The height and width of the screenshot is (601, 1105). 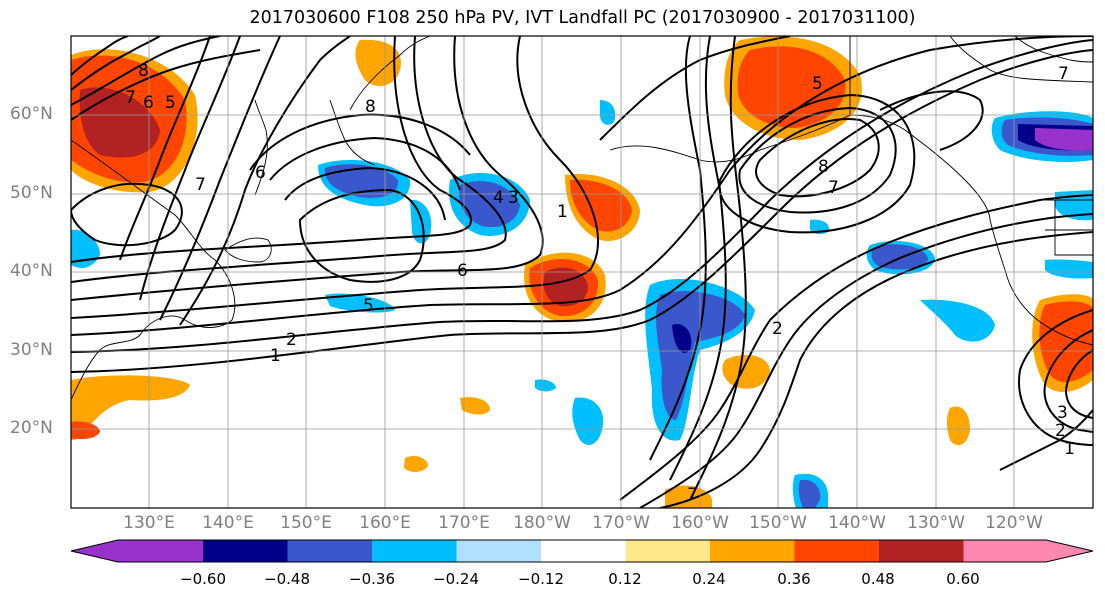 I want to click on colorbar-tick: −0.36, so click(x=372, y=579).